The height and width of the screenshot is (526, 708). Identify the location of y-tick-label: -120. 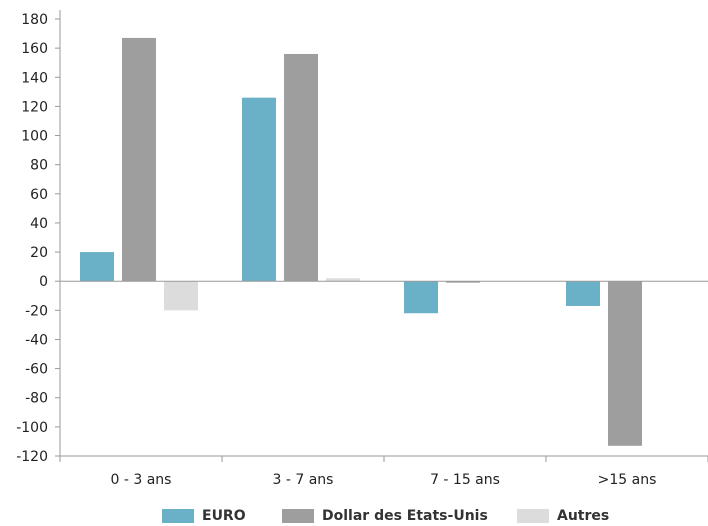
(32, 457).